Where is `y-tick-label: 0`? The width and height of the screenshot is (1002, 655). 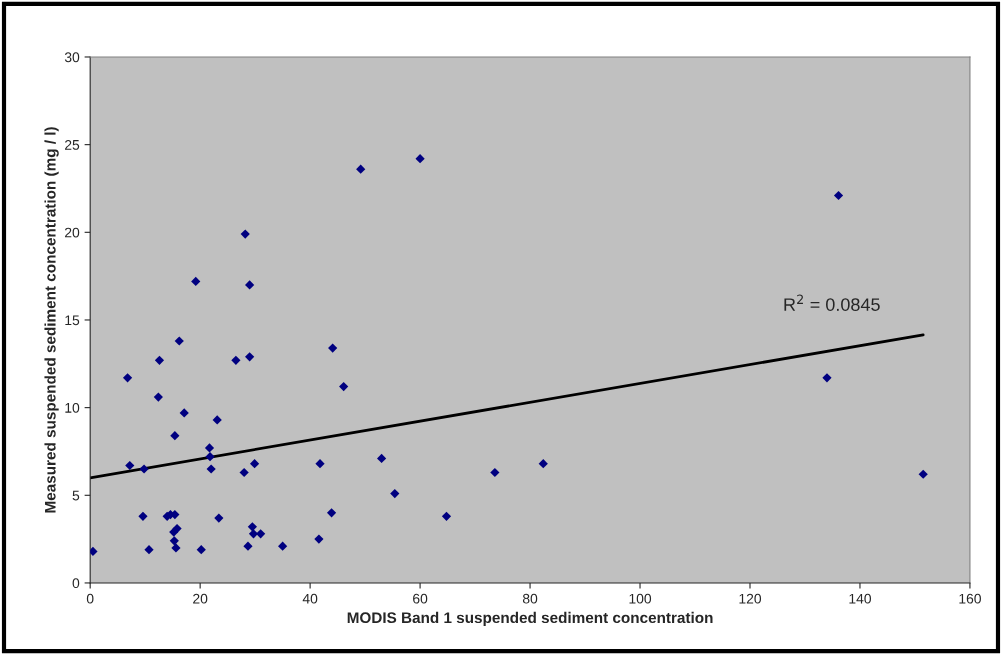 y-tick-label: 0 is located at coordinates (76, 583).